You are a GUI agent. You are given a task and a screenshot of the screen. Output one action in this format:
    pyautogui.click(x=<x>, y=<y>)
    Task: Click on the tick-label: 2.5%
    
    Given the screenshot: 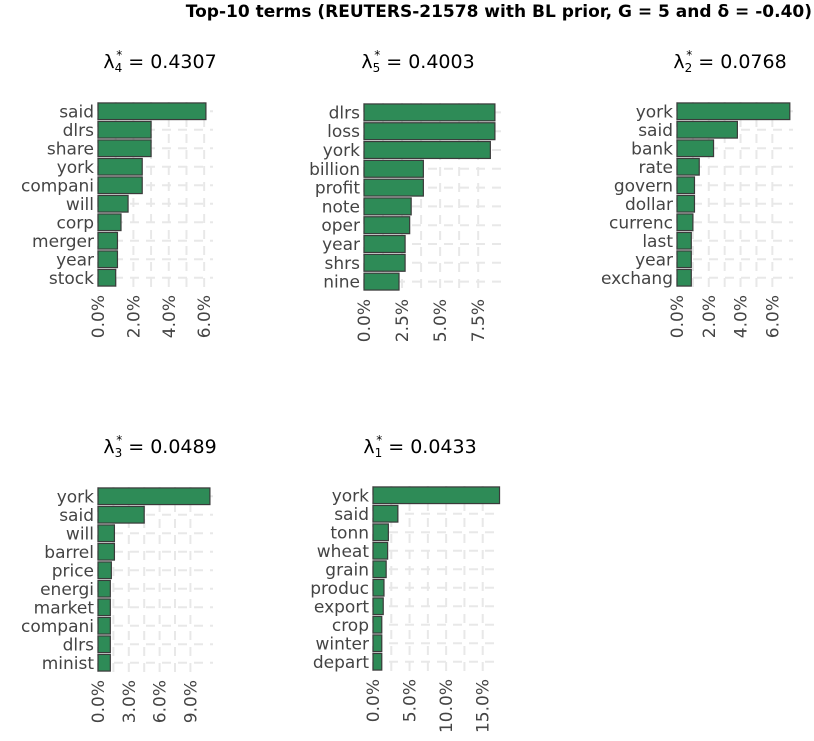 What is the action you would take?
    pyautogui.click(x=403, y=320)
    